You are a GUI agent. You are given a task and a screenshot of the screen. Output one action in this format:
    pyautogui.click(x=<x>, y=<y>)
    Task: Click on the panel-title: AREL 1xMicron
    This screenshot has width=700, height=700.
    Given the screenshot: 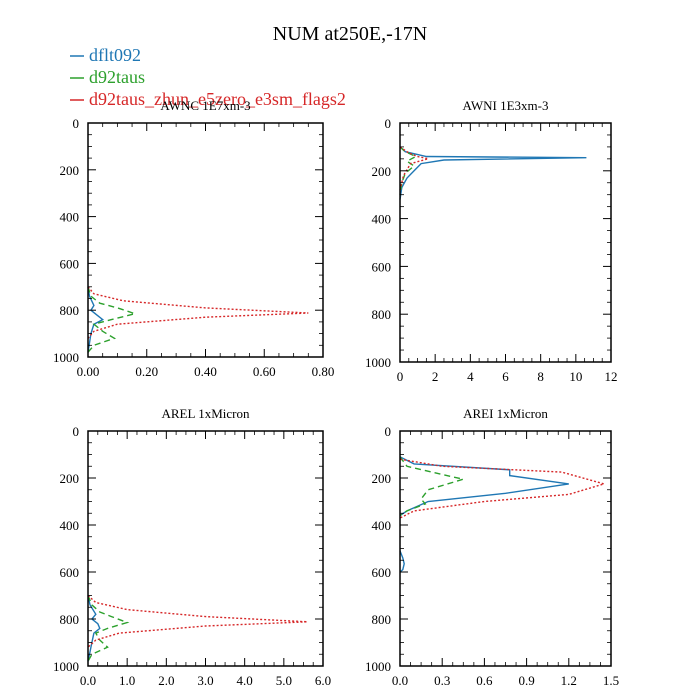 What is the action you would take?
    pyautogui.click(x=206, y=413)
    